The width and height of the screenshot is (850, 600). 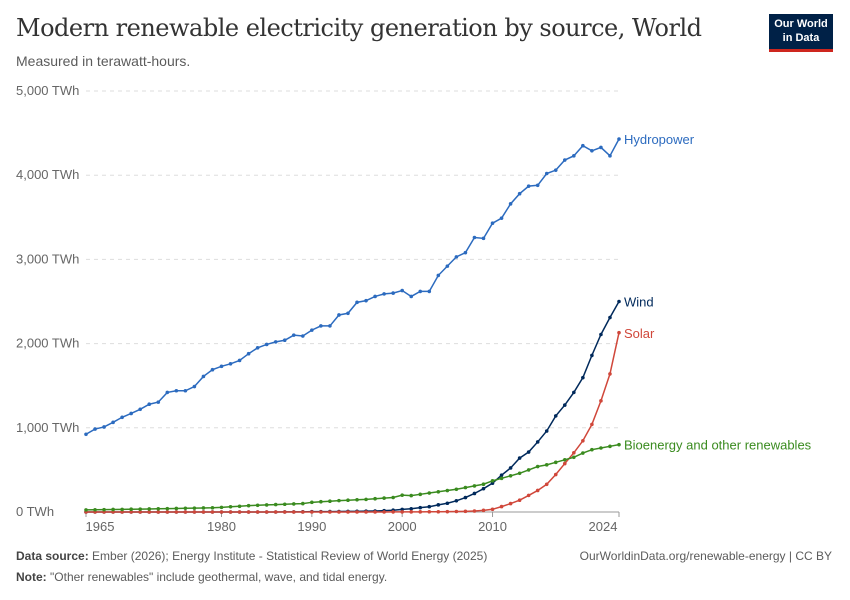 What do you see at coordinates (718, 445) in the screenshot?
I see `series-label: Bioenergy and other renewables` at bounding box center [718, 445].